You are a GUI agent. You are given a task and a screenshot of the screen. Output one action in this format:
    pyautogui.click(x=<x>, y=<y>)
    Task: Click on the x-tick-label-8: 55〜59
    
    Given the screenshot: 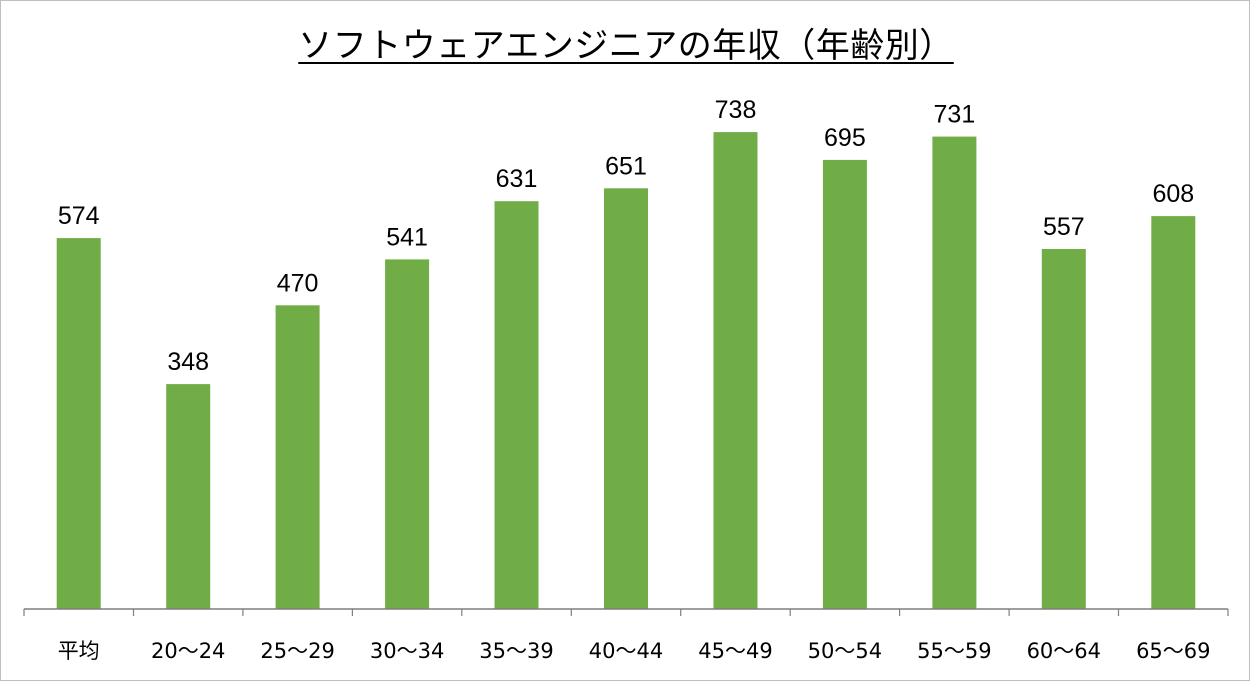 What is the action you would take?
    pyautogui.click(x=954, y=651)
    